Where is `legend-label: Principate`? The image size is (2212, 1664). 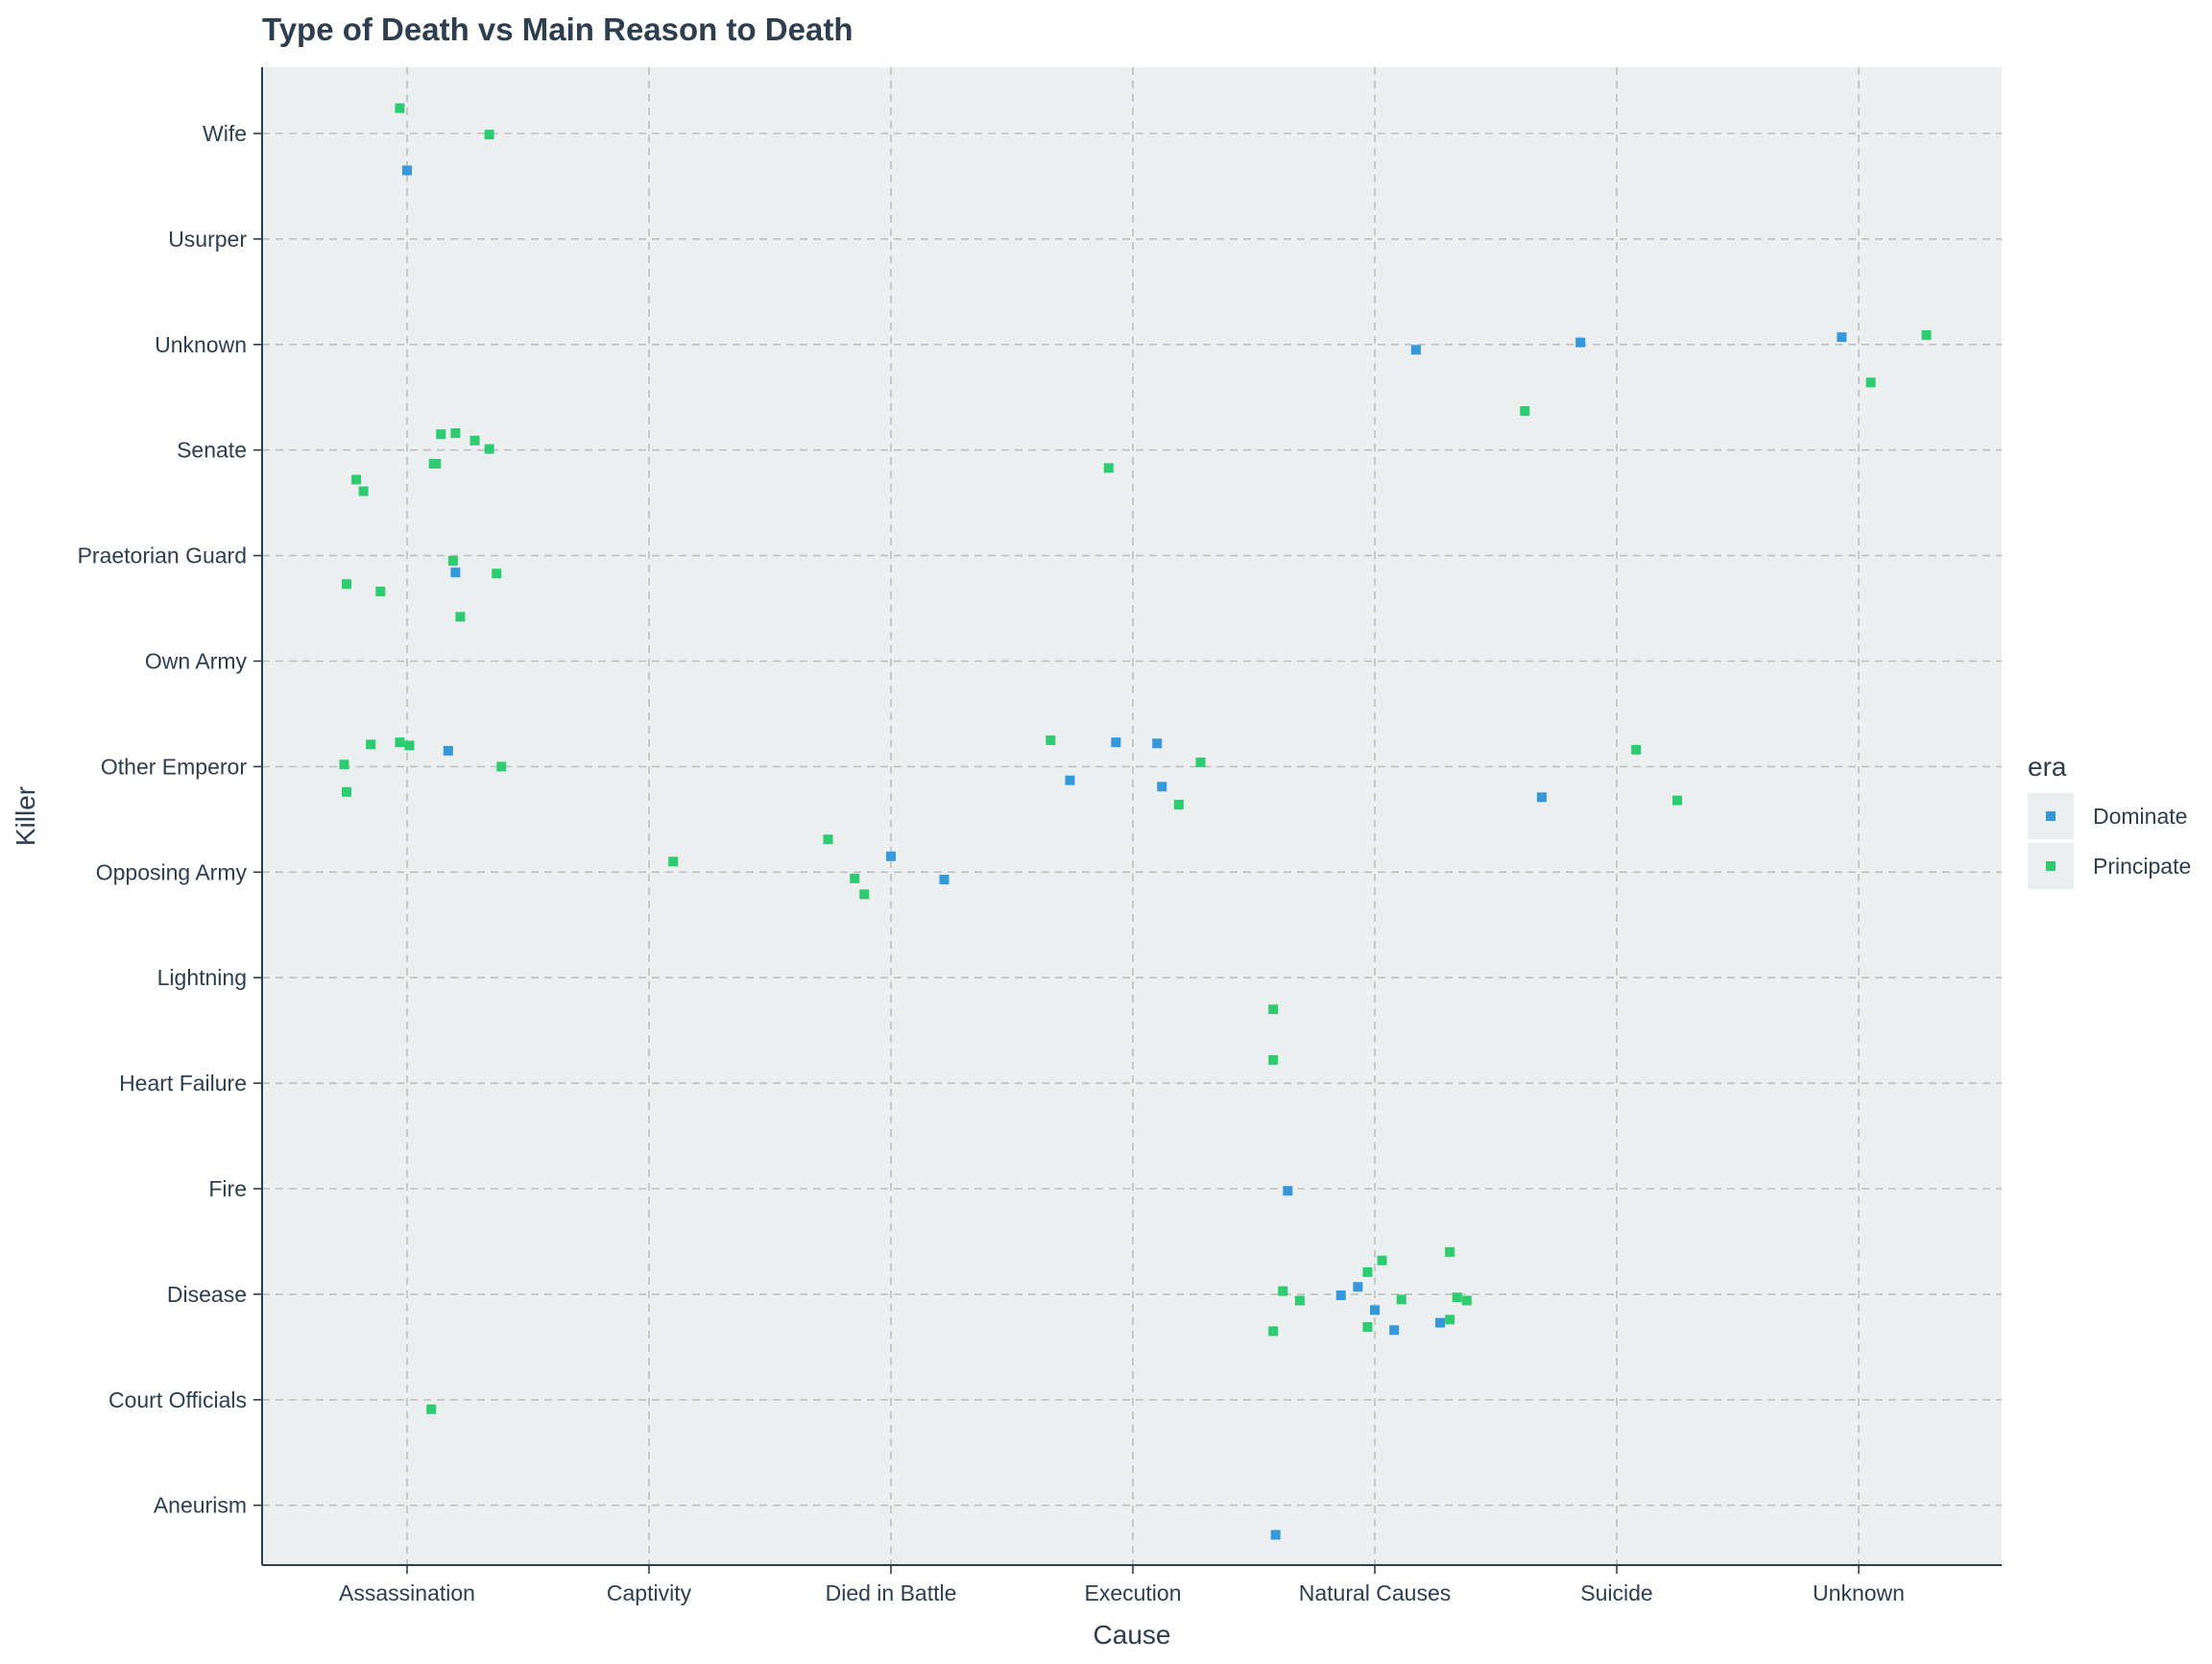 legend-label: Principate is located at coordinates (2142, 866).